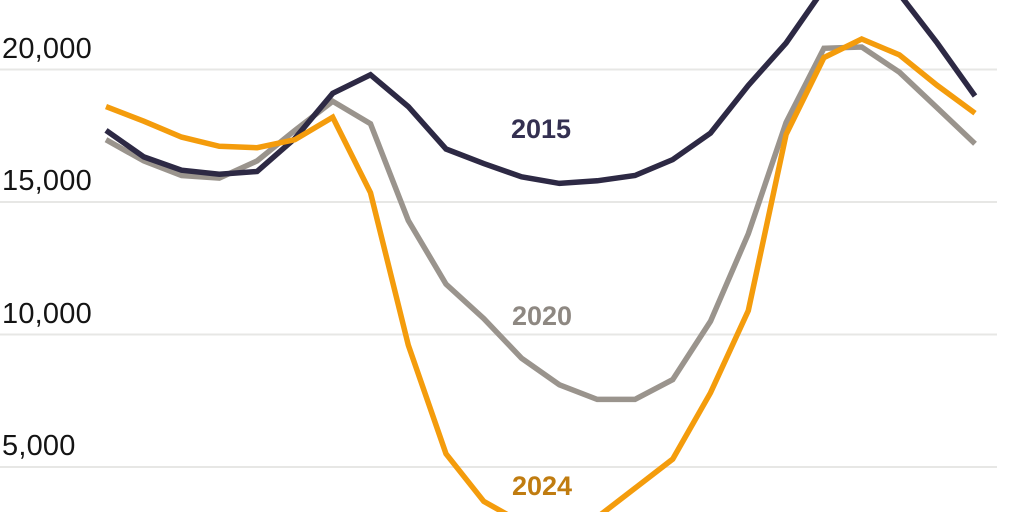 Image resolution: width=1024 pixels, height=512 pixels. Describe the element at coordinates (47, 181) in the screenshot. I see `y-axis-tick-15000: 15,000` at that location.